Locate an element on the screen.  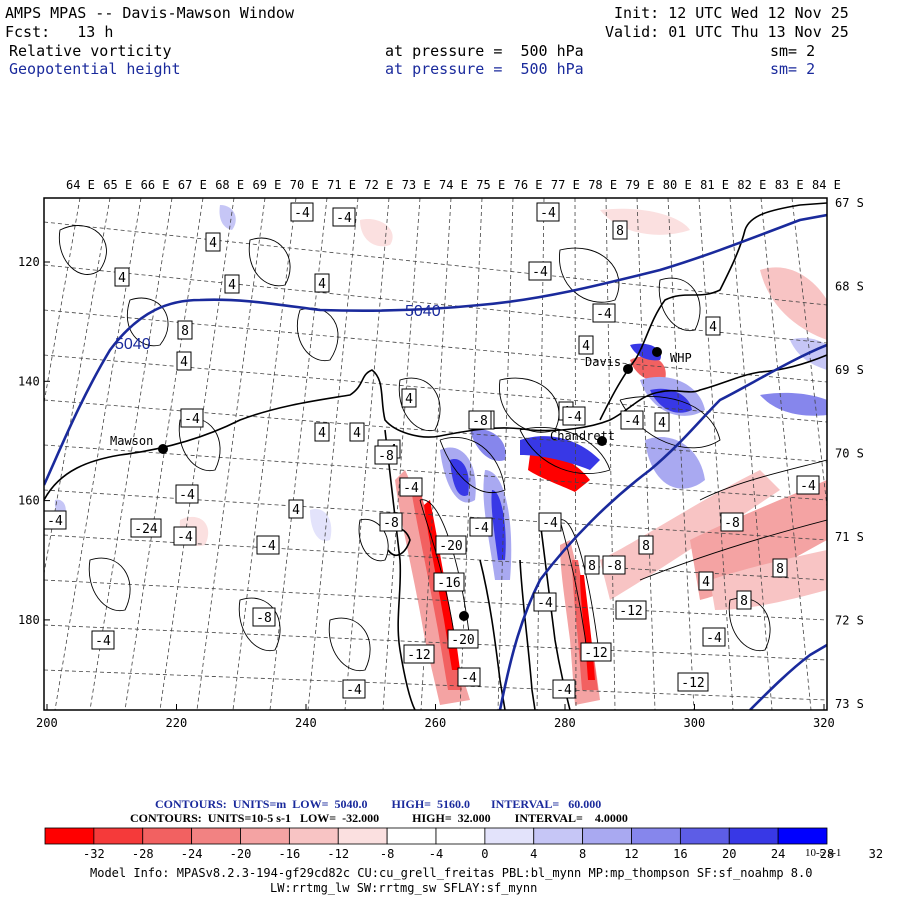
x-tick-label: 220 is located at coordinates (177, 723).